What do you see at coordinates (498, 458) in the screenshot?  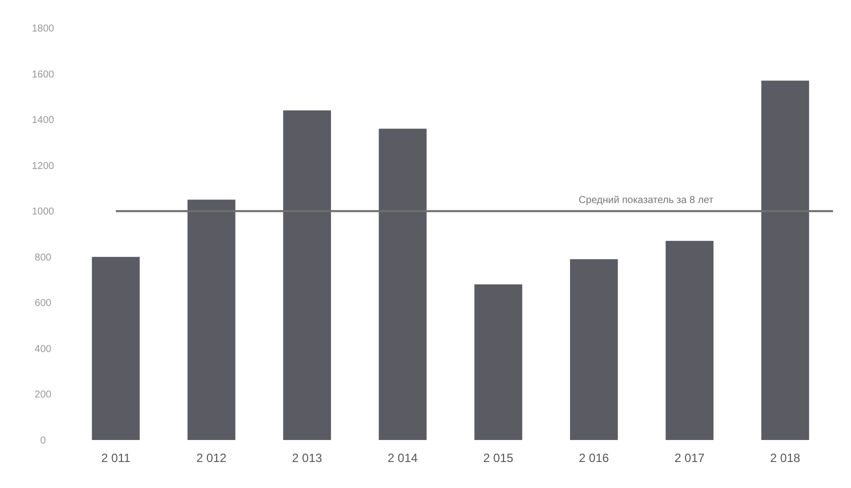 I see `x-tick-label: 2 015` at bounding box center [498, 458].